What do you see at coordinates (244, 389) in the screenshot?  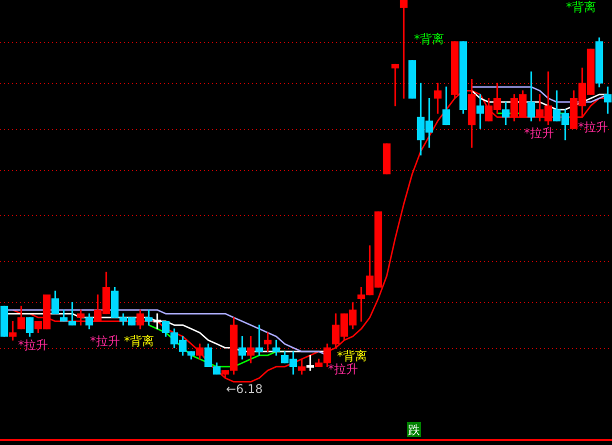 I see `text: ←6.18` at bounding box center [244, 389].